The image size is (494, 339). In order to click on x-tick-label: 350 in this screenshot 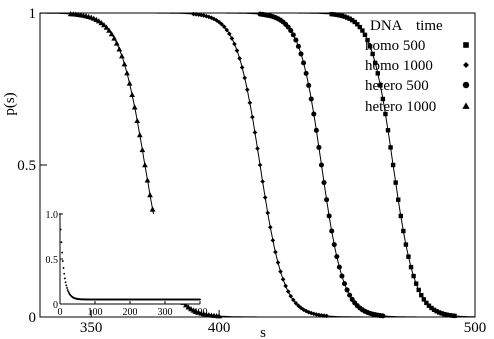, I will do `click(91, 328)`.